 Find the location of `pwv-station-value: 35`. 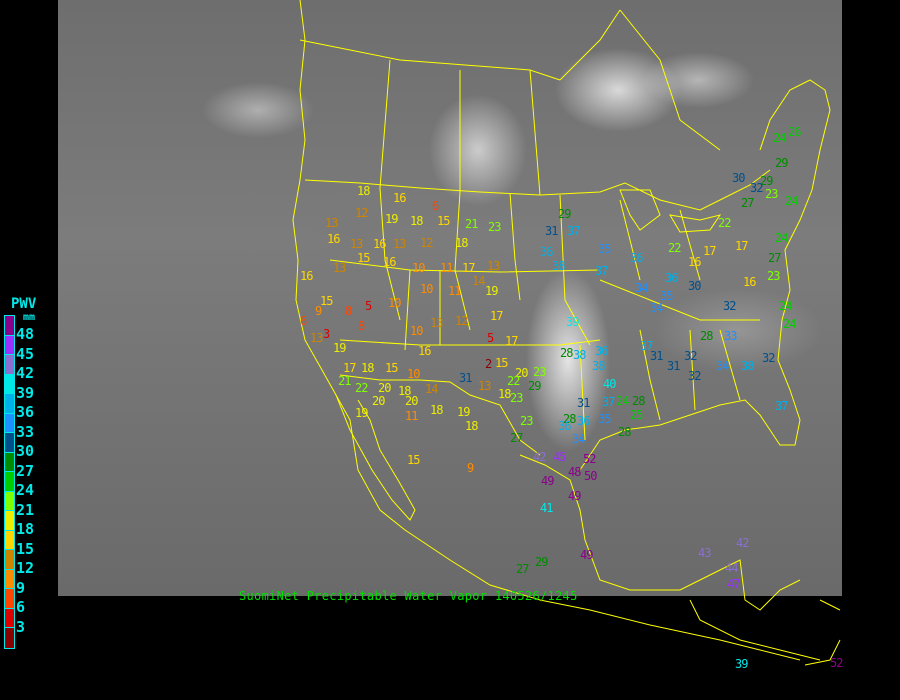

pwv-station-value: 35 is located at coordinates (604, 419).